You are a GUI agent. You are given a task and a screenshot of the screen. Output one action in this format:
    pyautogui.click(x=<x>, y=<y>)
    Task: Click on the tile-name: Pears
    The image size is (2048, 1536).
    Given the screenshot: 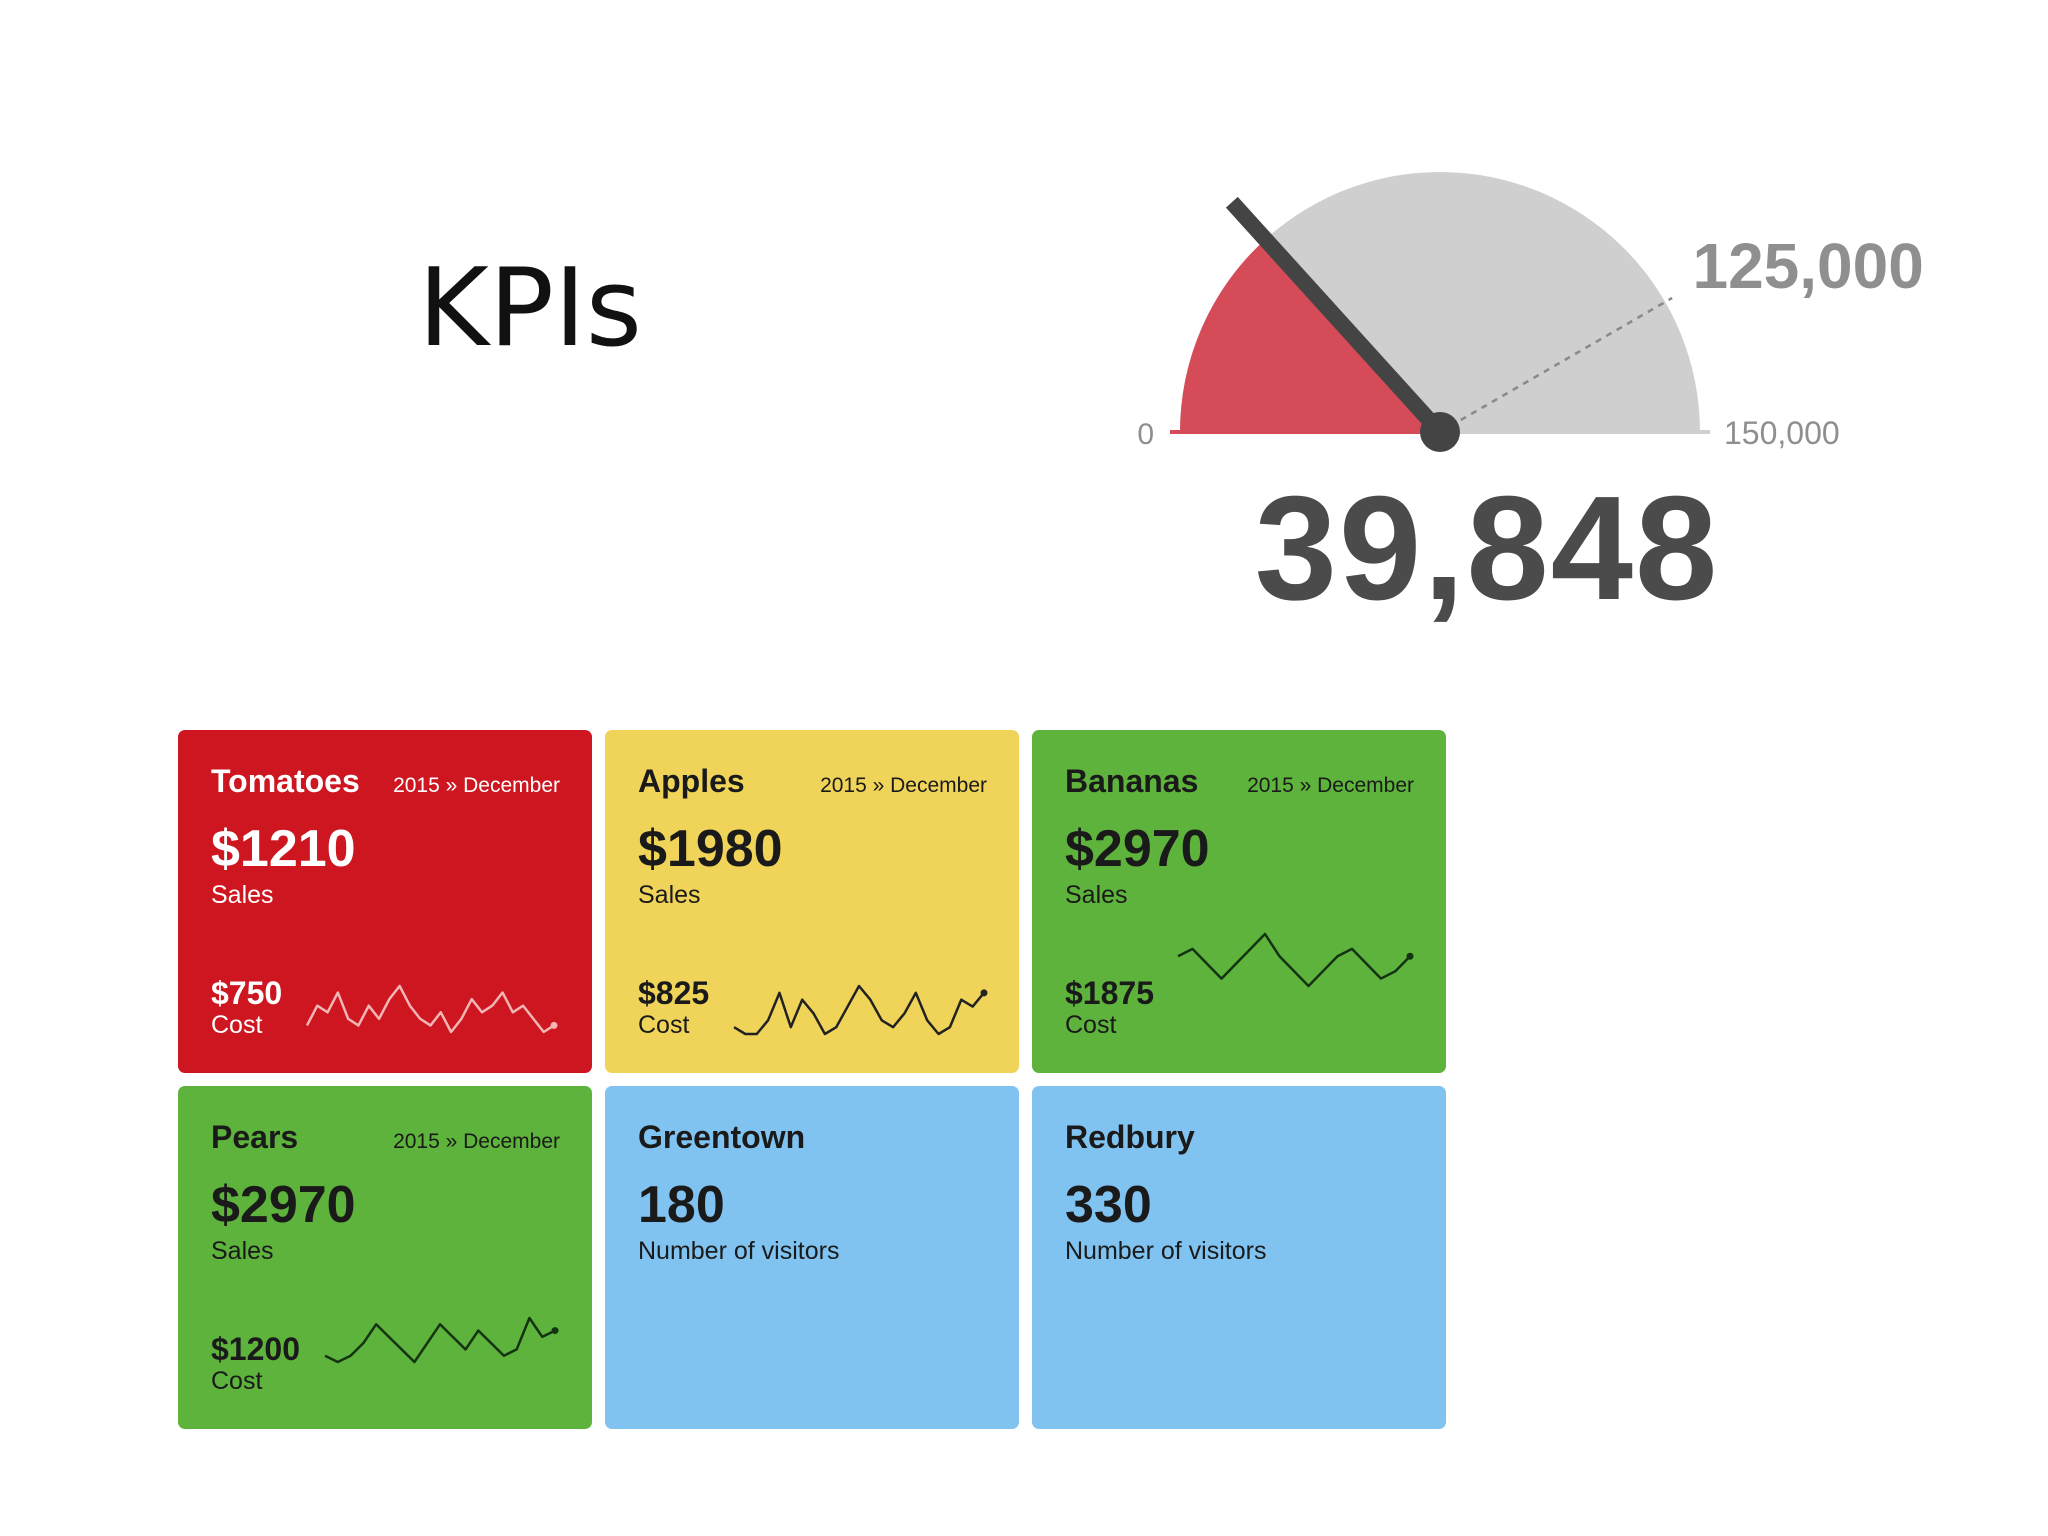 What is the action you would take?
    pyautogui.click(x=255, y=1137)
    